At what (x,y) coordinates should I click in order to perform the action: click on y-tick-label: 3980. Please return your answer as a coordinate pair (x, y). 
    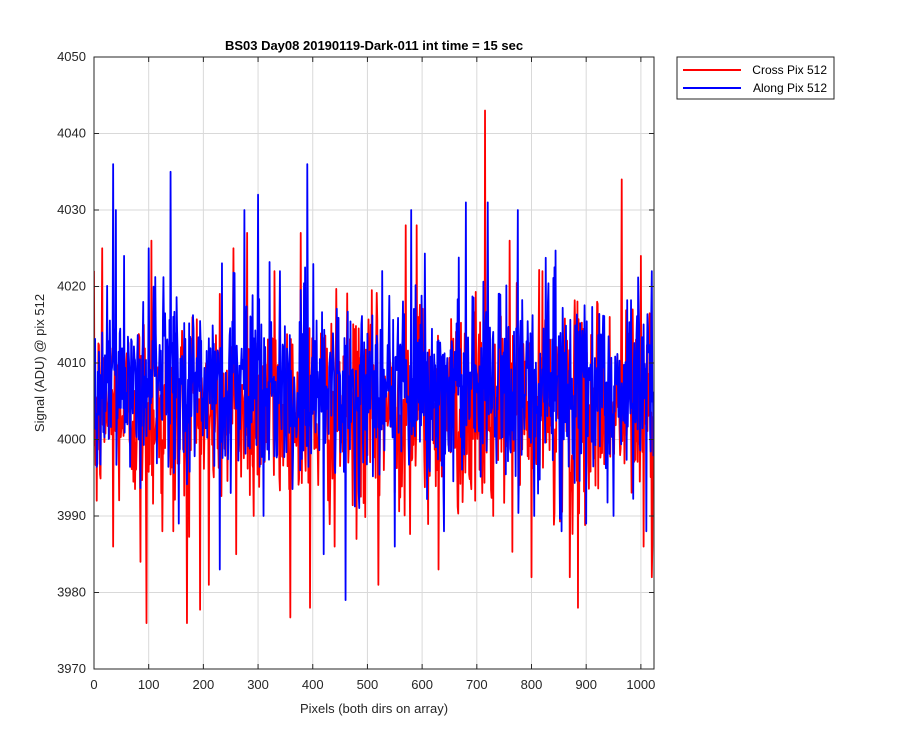
    Looking at the image, I should click on (71, 592).